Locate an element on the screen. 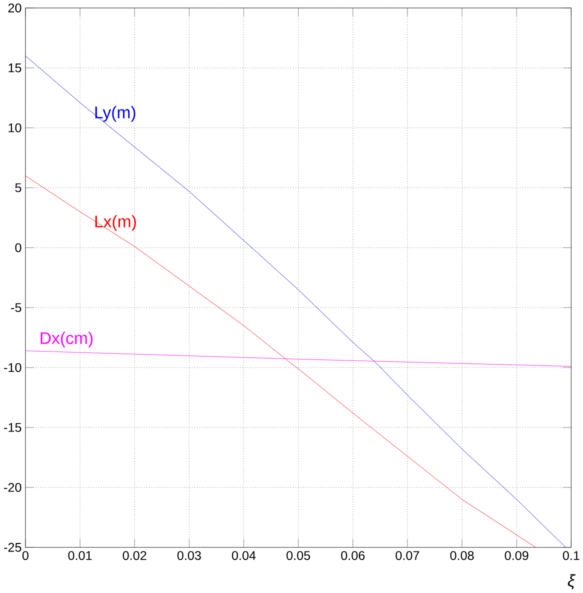  y-tick-label: 5 is located at coordinates (18, 187).